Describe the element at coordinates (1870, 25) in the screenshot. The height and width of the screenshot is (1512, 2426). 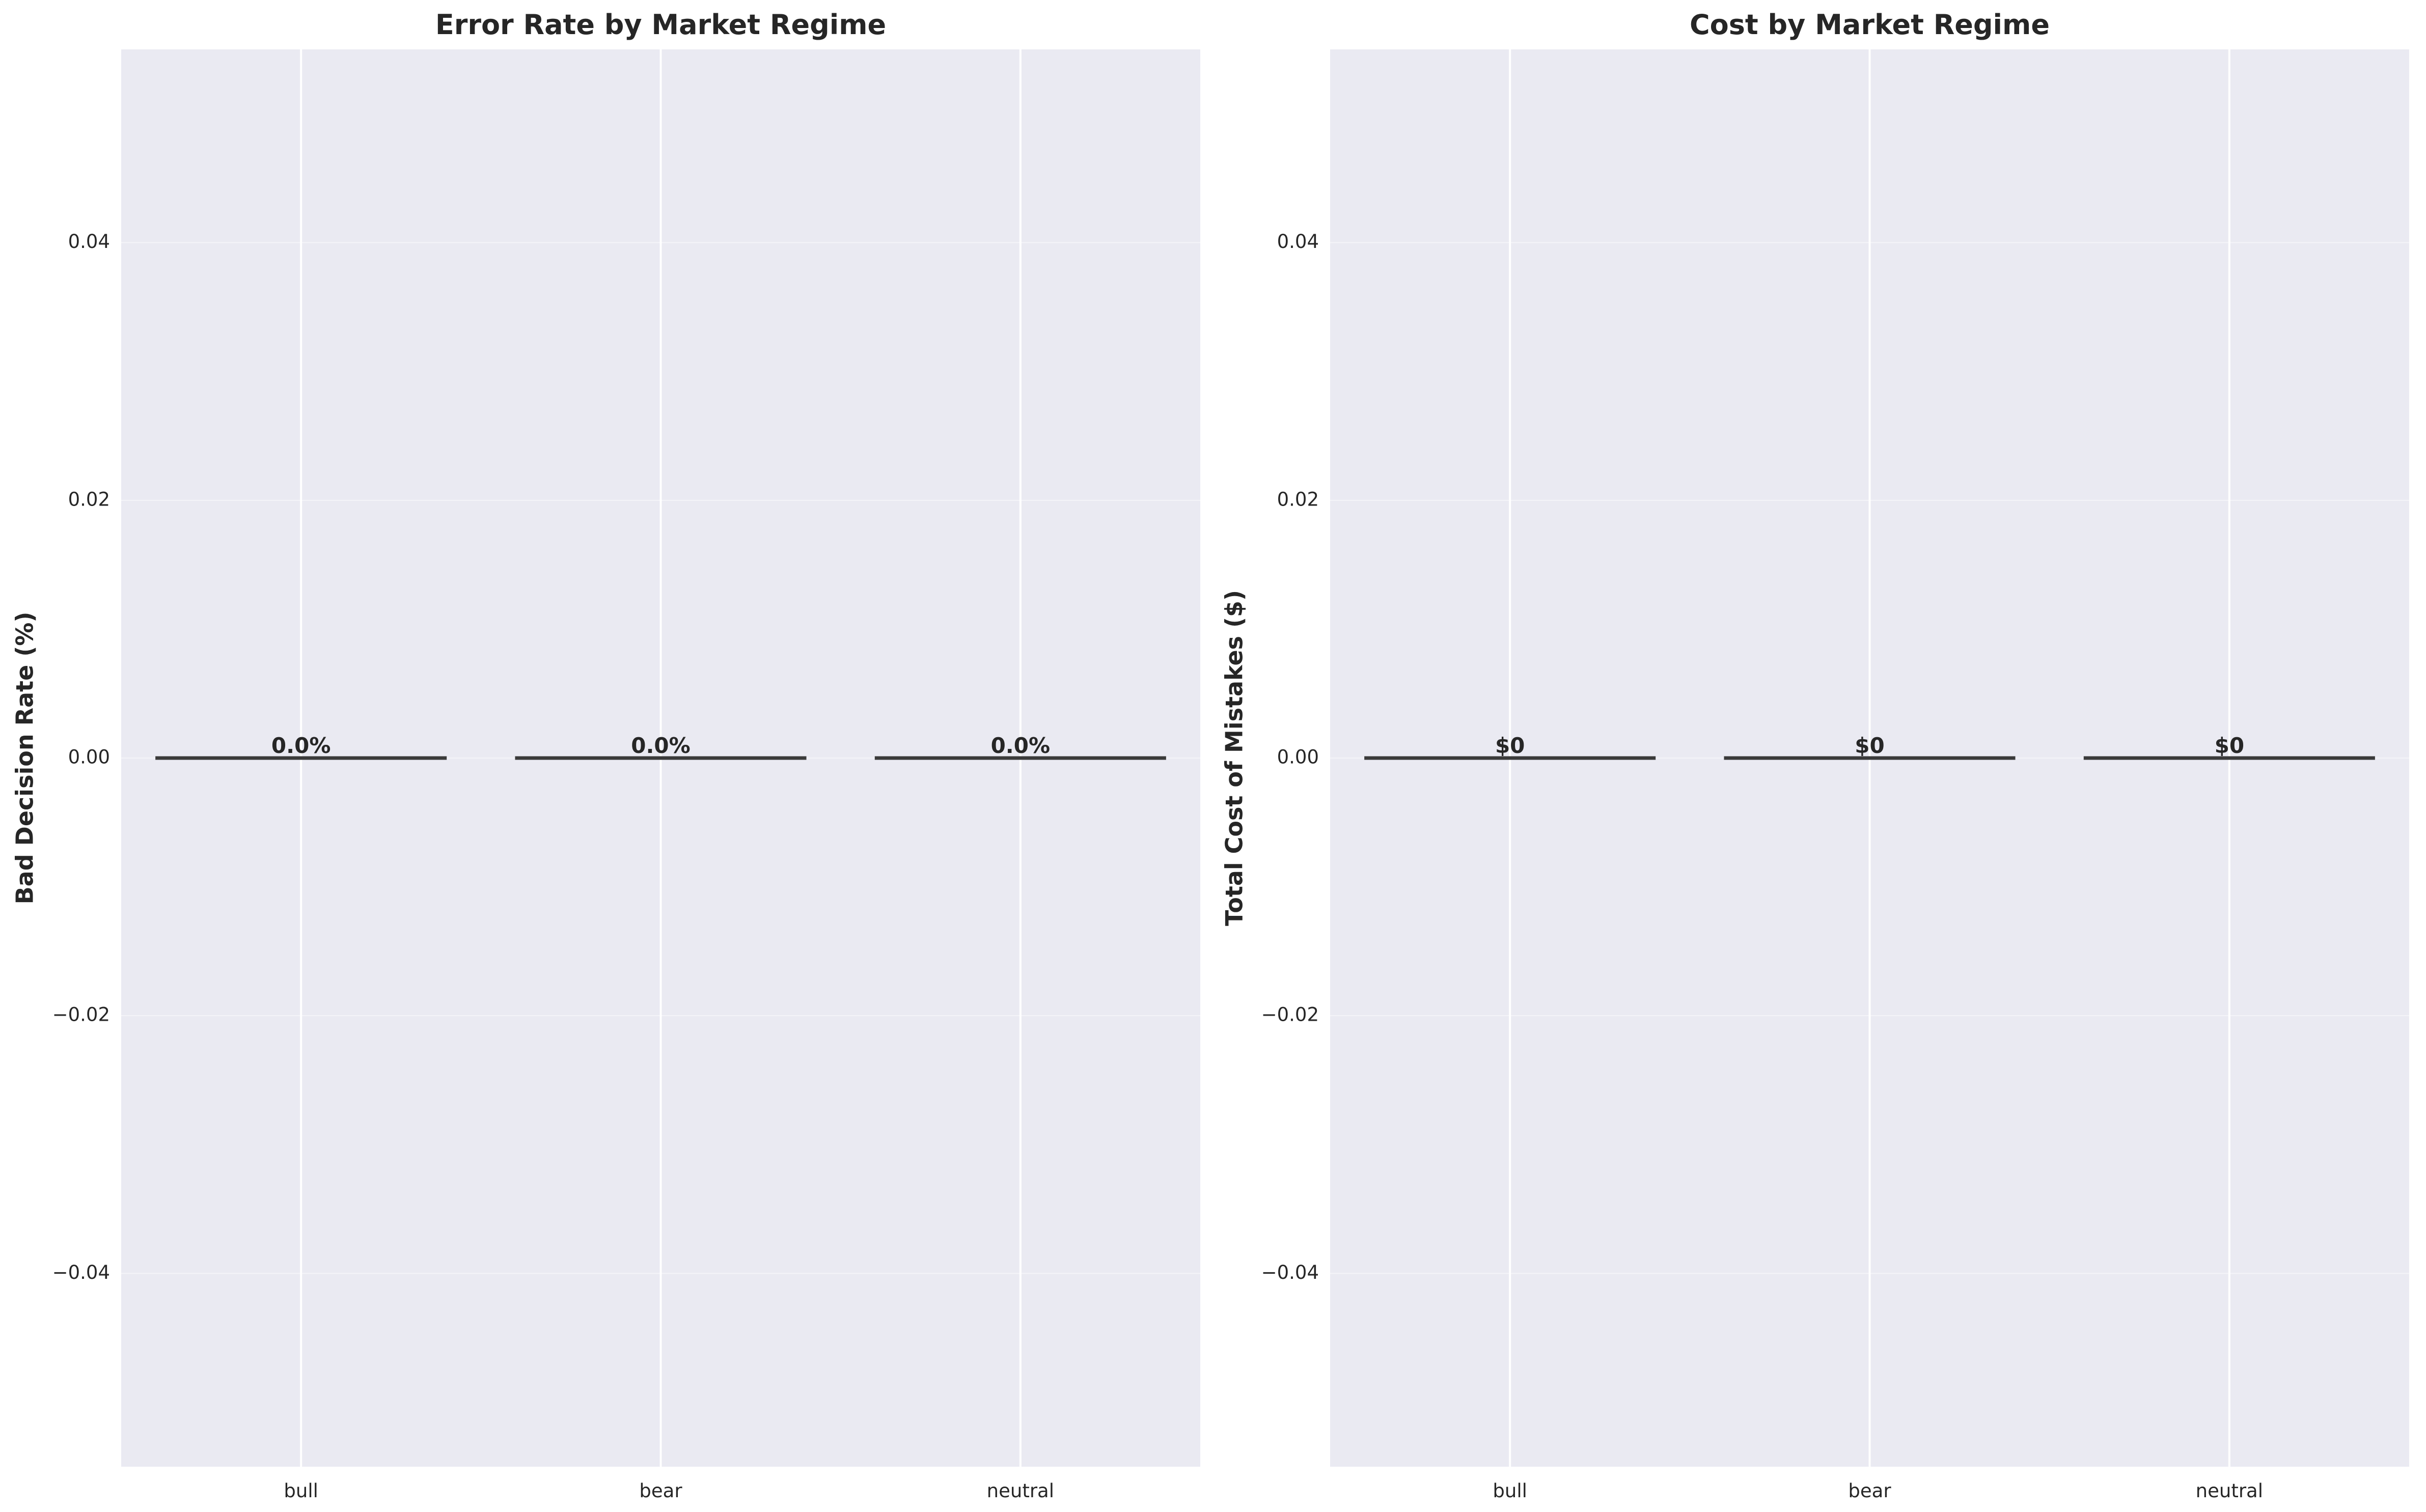
I see `chart-title: Cost by Market Regime` at that location.